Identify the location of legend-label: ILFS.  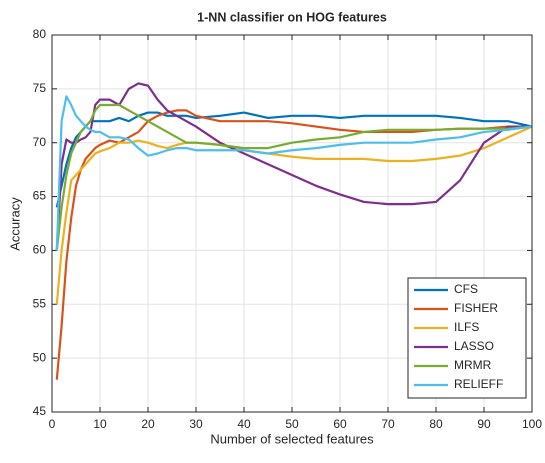
(466, 327).